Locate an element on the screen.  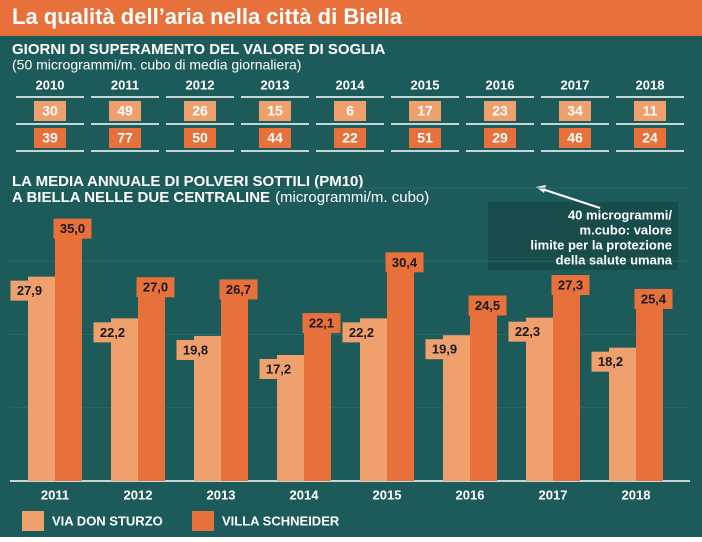
table-value: 49 is located at coordinates (125, 111).